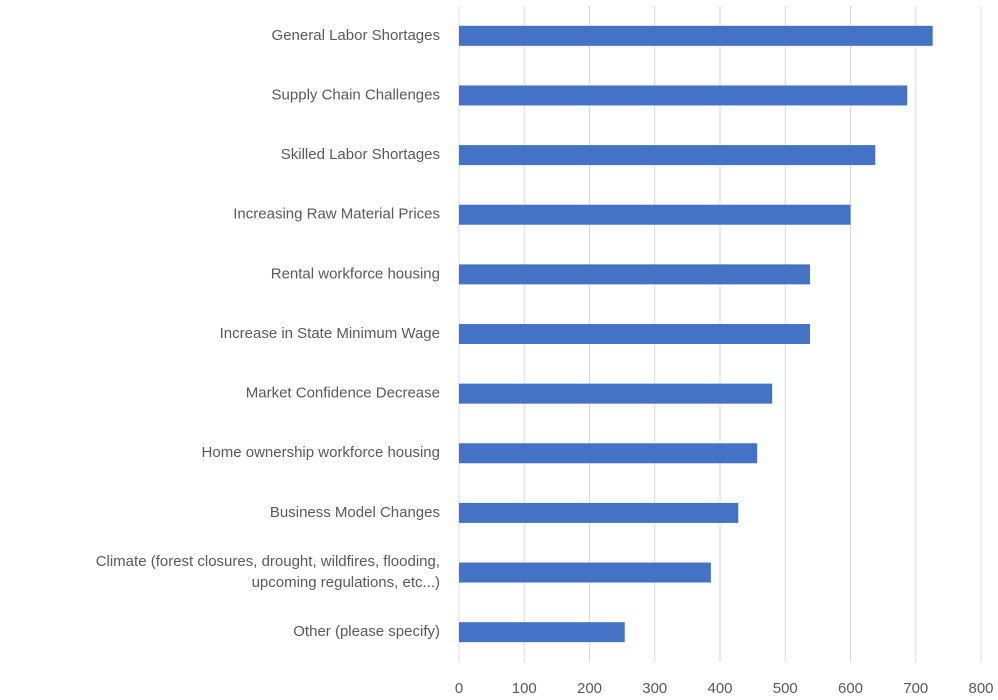 This screenshot has width=998, height=700. Describe the element at coordinates (355, 512) in the screenshot. I see `y-tick-label: Business Model Changes` at that location.